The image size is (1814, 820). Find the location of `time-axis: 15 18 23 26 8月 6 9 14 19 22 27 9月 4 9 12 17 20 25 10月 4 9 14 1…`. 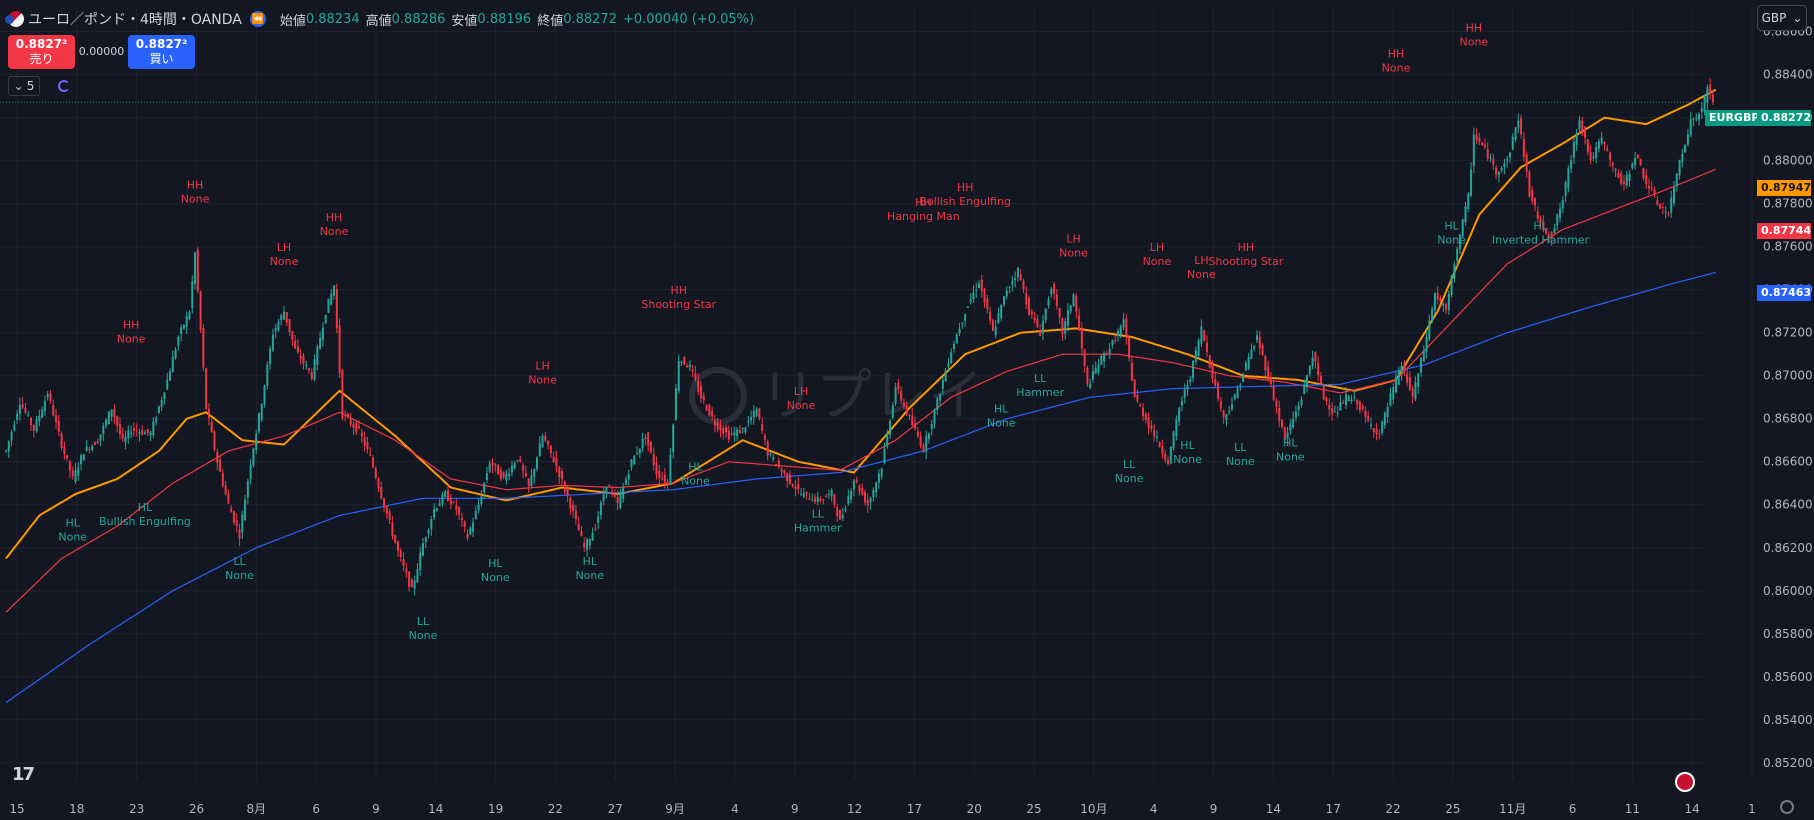

time-axis: 15 18 23 26 8月 6 9 14 19 22 27 9月 4 9 12 17 20 25 10月 4 9 14 1… is located at coordinates (882, 809).